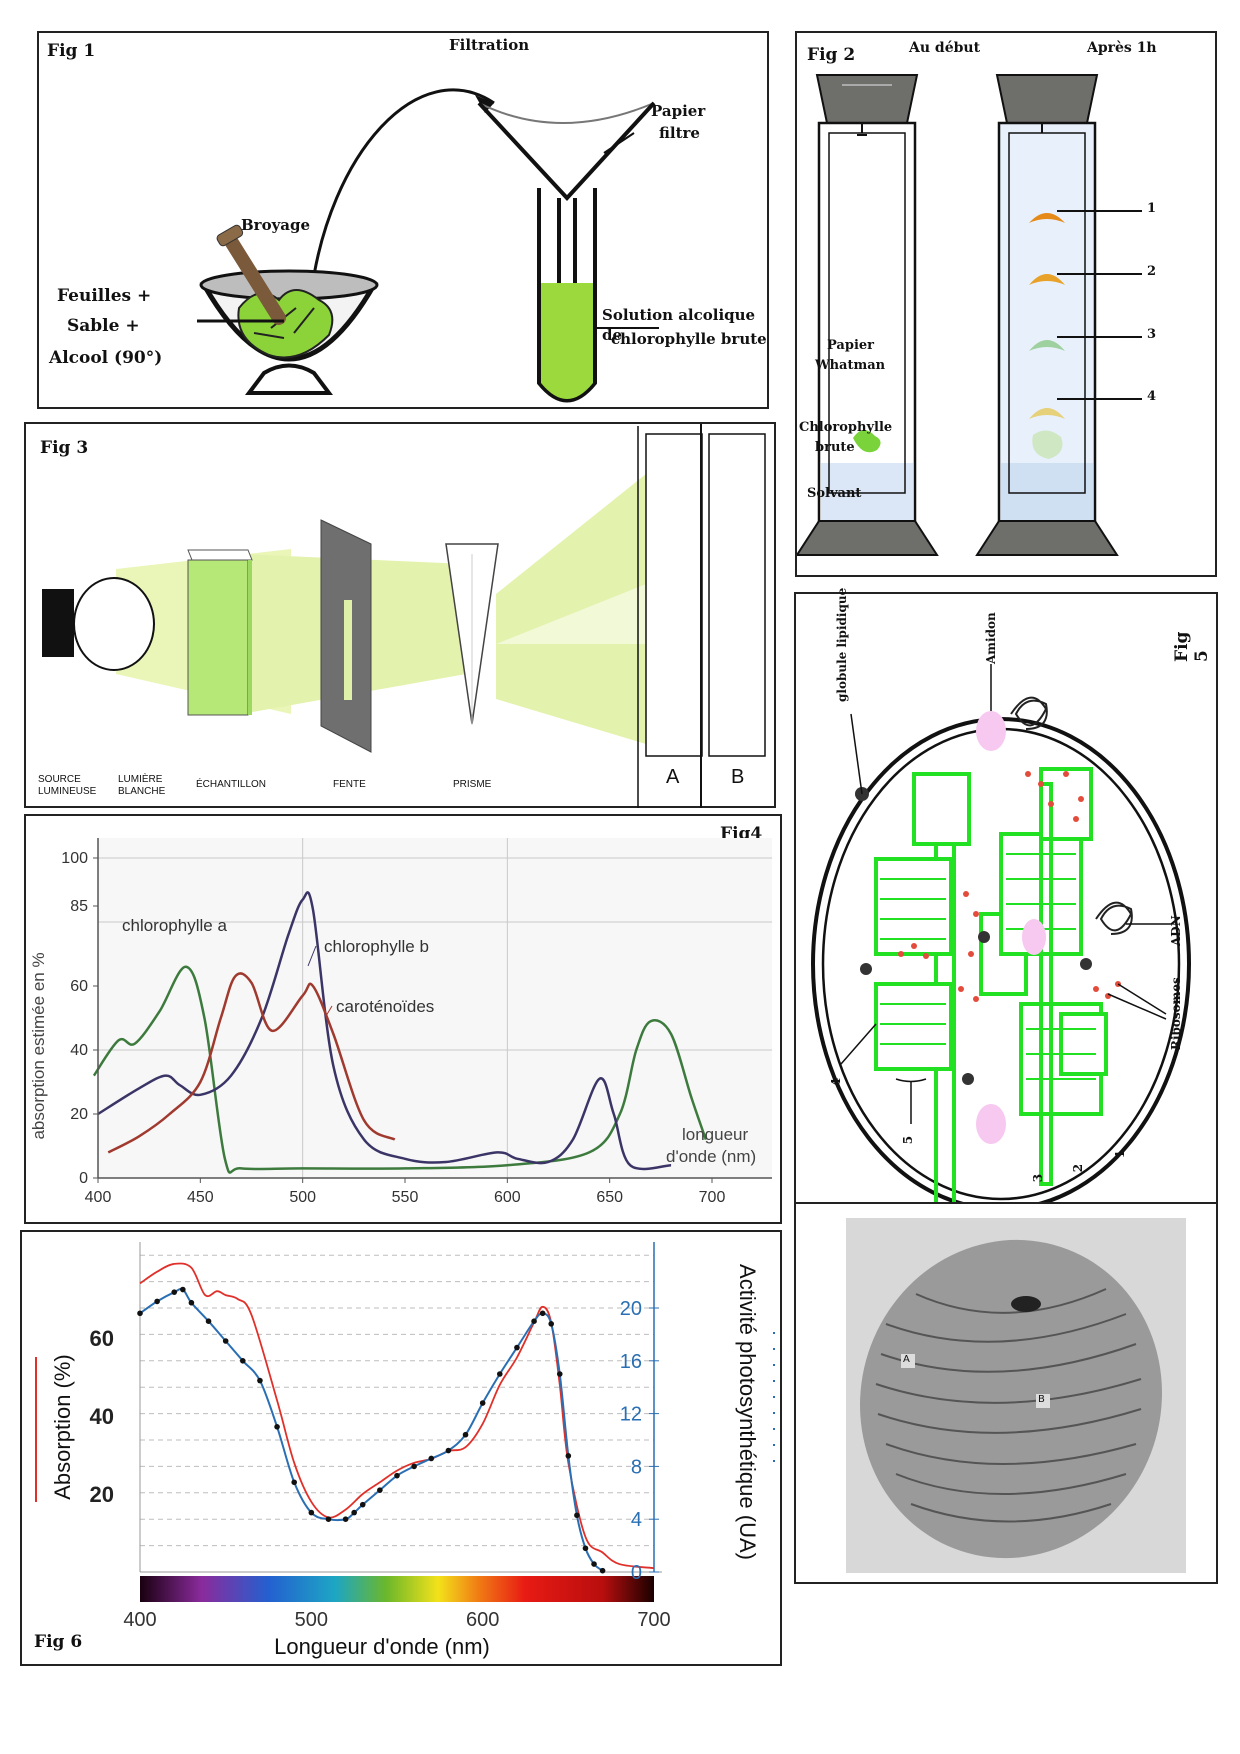 The image size is (1240, 1754). What do you see at coordinates (1078, 1168) in the screenshot?
I see `fig5-number-2: 2` at bounding box center [1078, 1168].